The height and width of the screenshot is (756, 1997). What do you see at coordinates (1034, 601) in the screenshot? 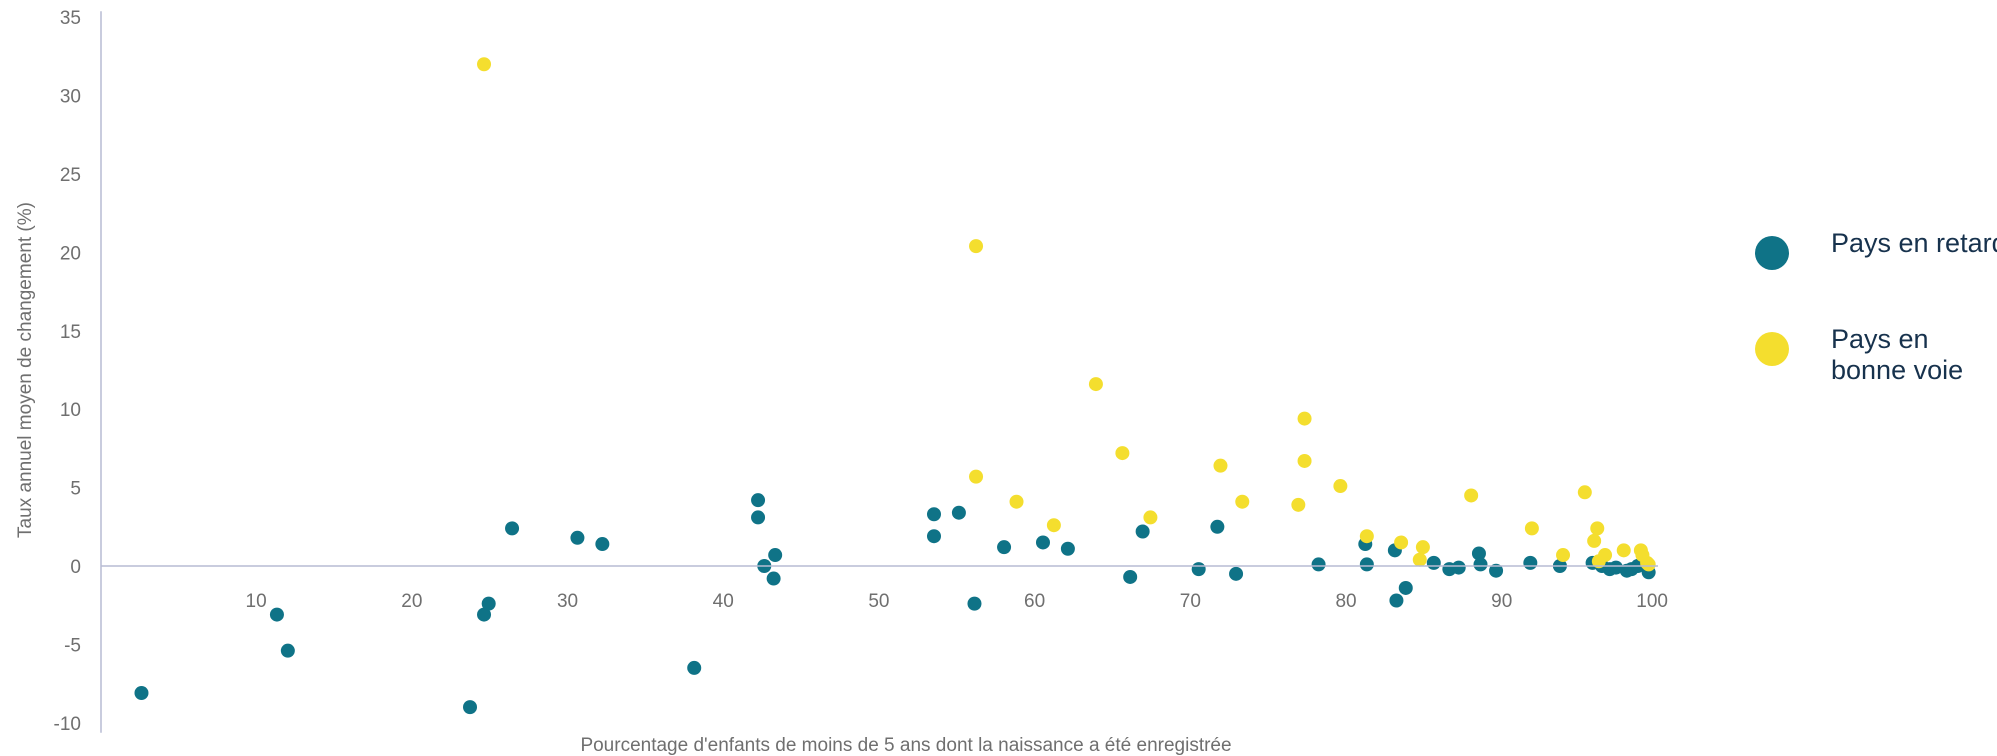
I see `x-tick-label: 60` at bounding box center [1034, 601].